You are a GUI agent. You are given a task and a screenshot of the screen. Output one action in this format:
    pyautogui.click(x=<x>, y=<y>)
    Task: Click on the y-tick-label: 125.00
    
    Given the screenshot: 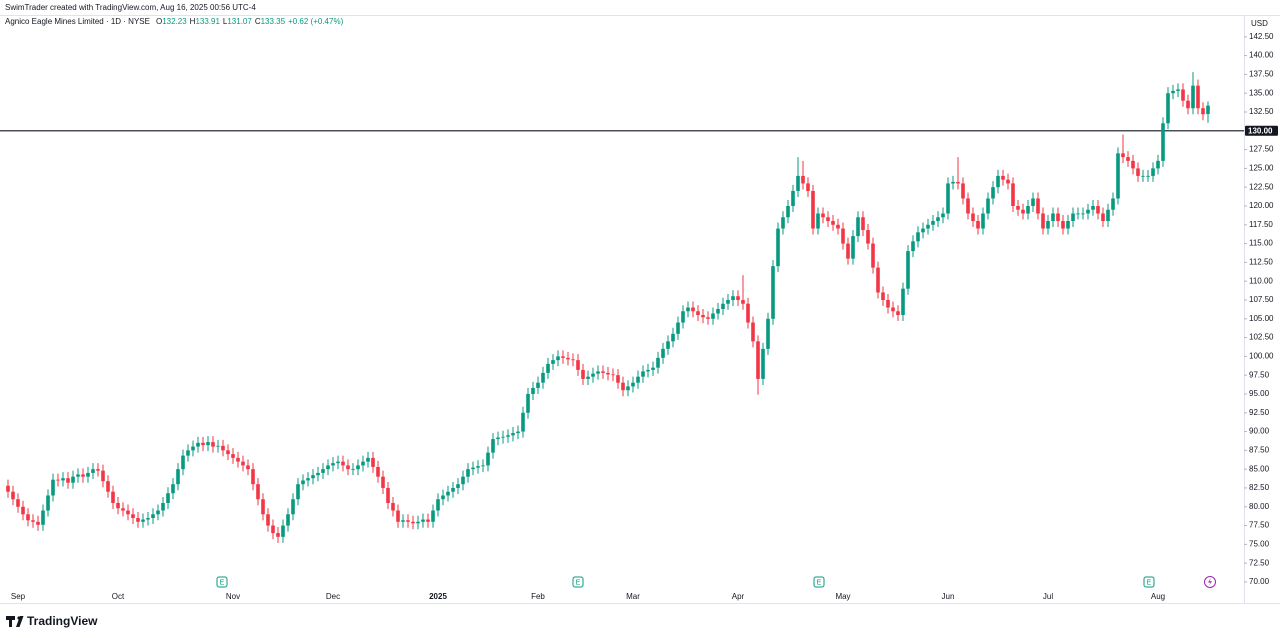 What is the action you would take?
    pyautogui.click(x=1261, y=168)
    